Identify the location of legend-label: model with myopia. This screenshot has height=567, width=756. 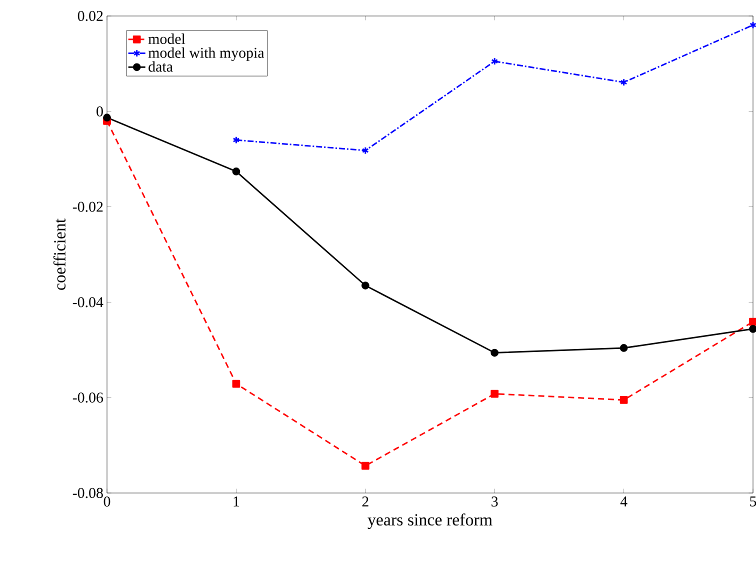
(206, 54).